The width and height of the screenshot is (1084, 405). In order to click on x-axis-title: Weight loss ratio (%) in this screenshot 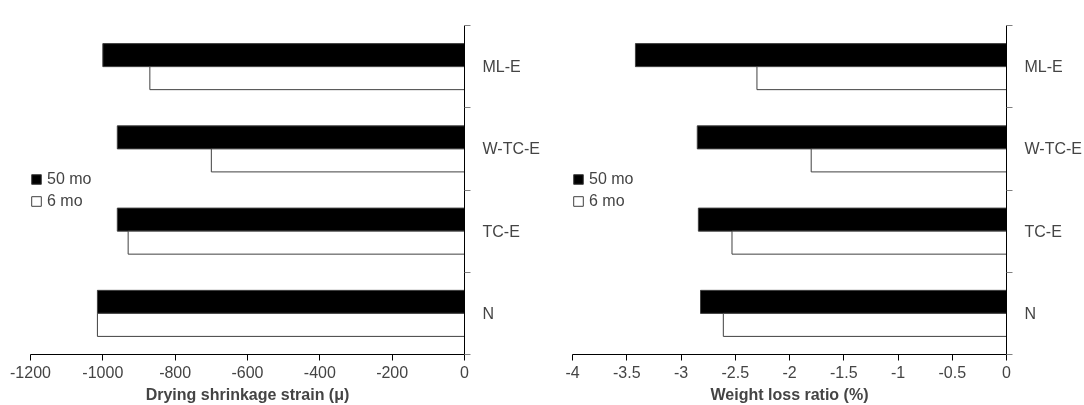, I will do `click(789, 394)`.